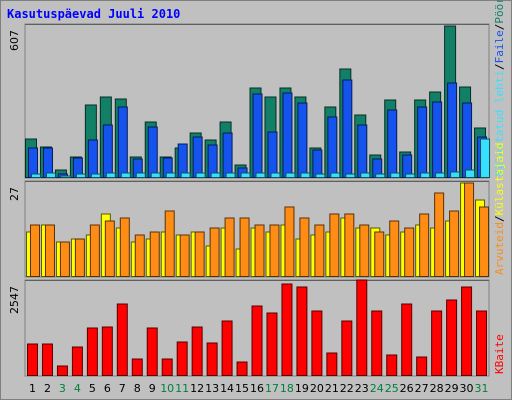  What do you see at coordinates (482, 388) in the screenshot?
I see `x-tick-label: 31` at bounding box center [482, 388].